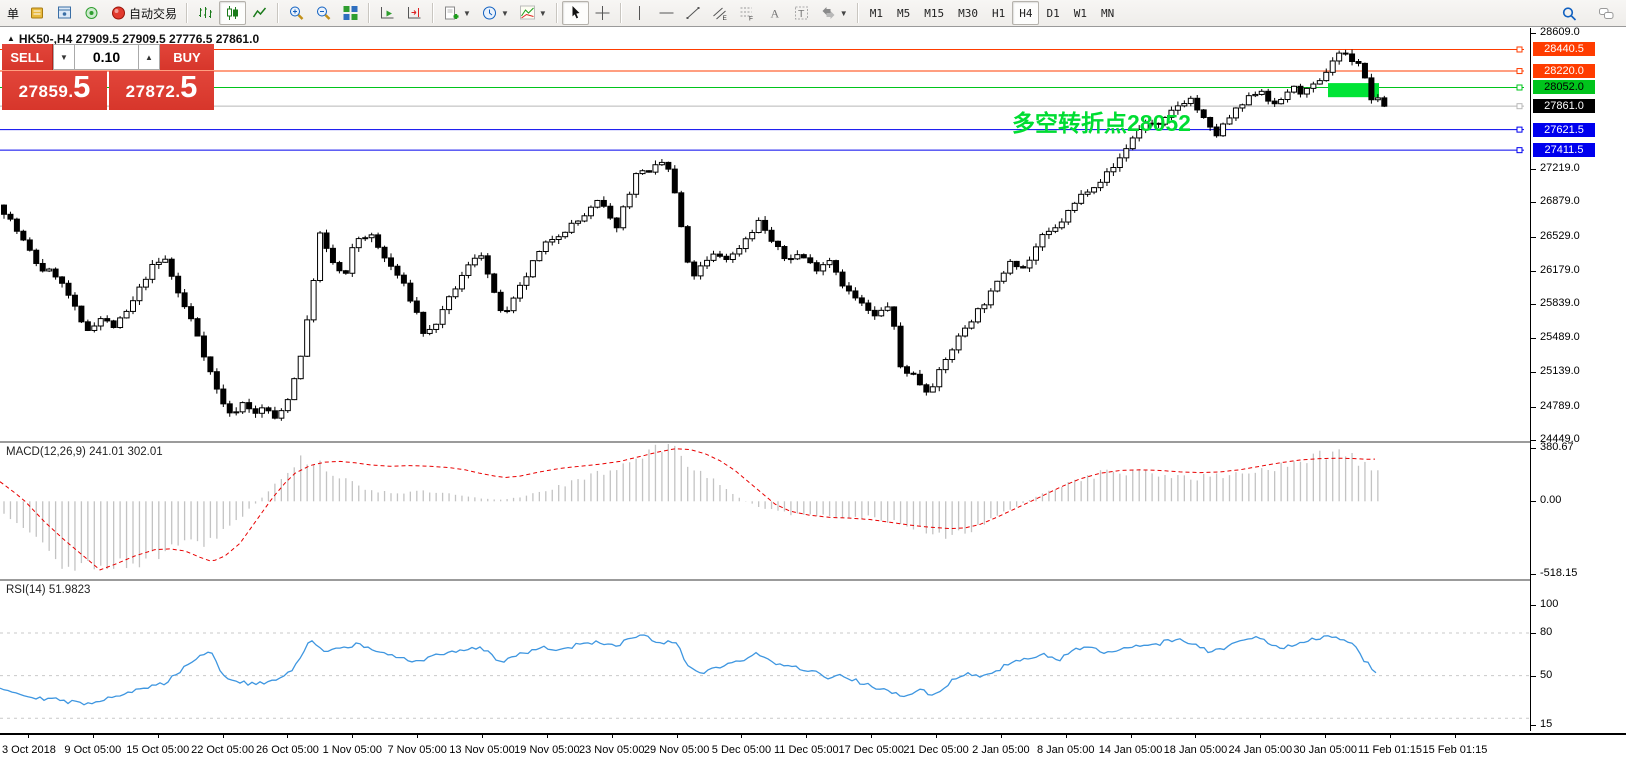  What do you see at coordinates (37, 13) in the screenshot?
I see `market-watch-icon` at bounding box center [37, 13].